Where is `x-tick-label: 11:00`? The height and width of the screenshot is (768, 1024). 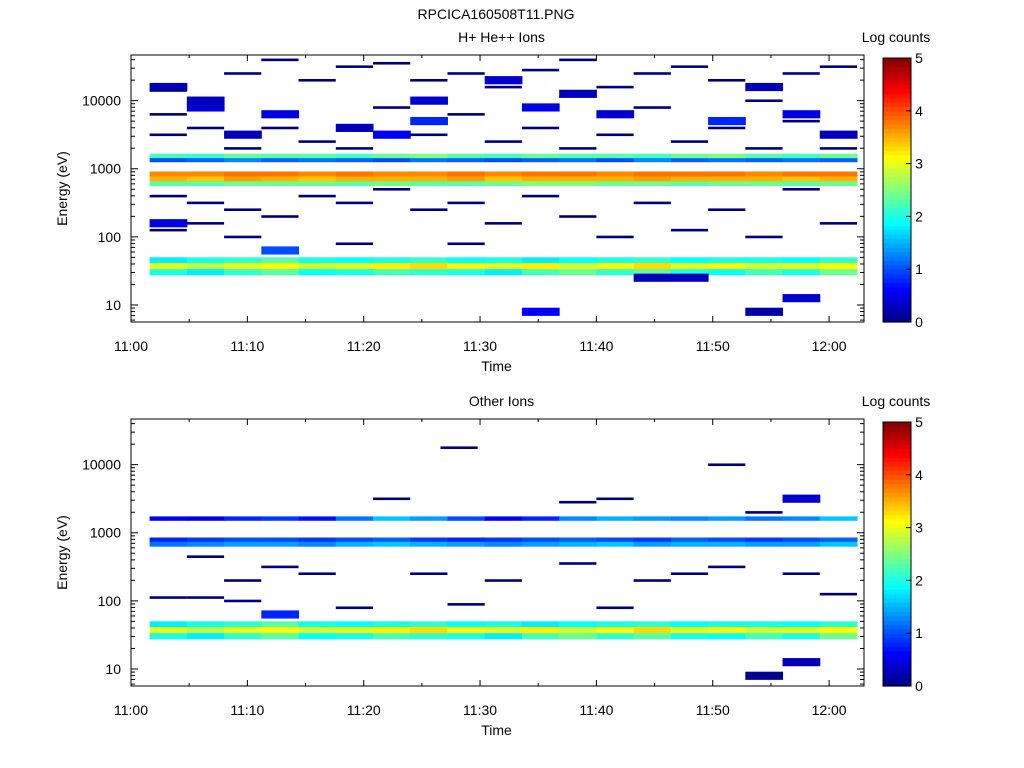 x-tick-label: 11:00 is located at coordinates (131, 710).